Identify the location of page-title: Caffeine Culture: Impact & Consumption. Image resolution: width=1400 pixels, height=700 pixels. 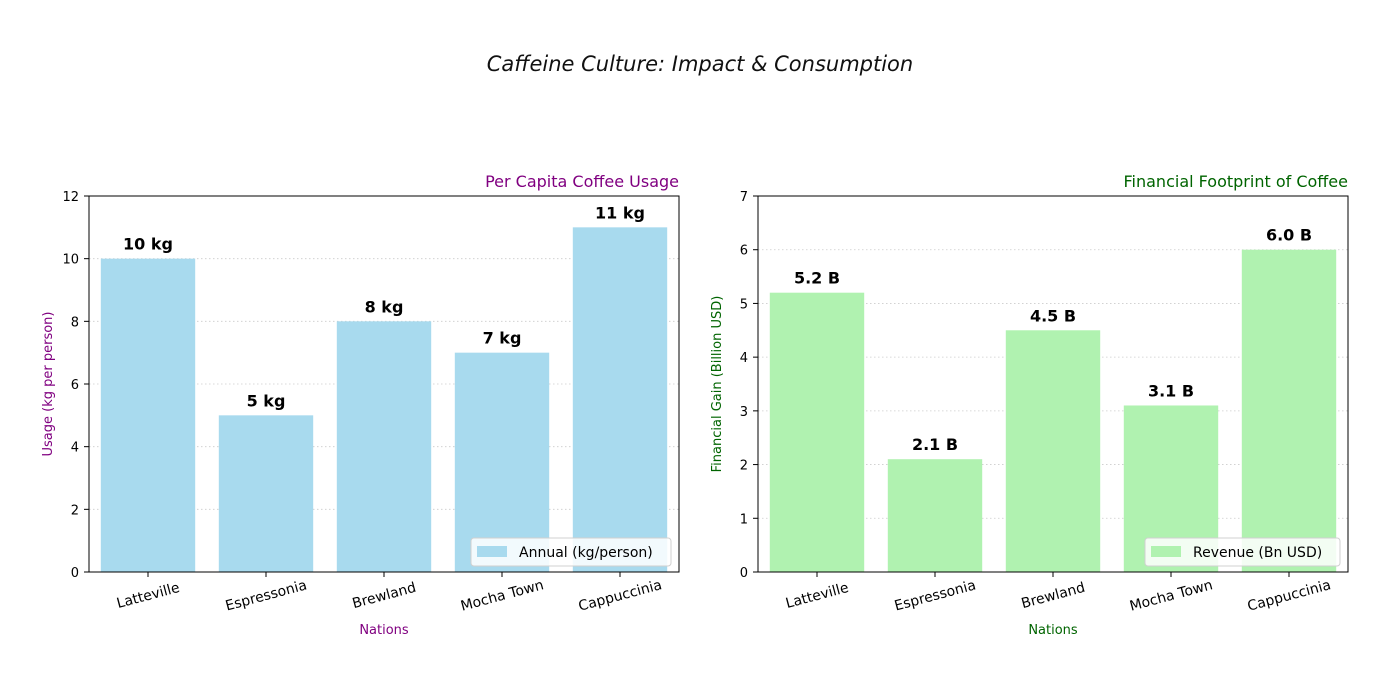
(700, 64).